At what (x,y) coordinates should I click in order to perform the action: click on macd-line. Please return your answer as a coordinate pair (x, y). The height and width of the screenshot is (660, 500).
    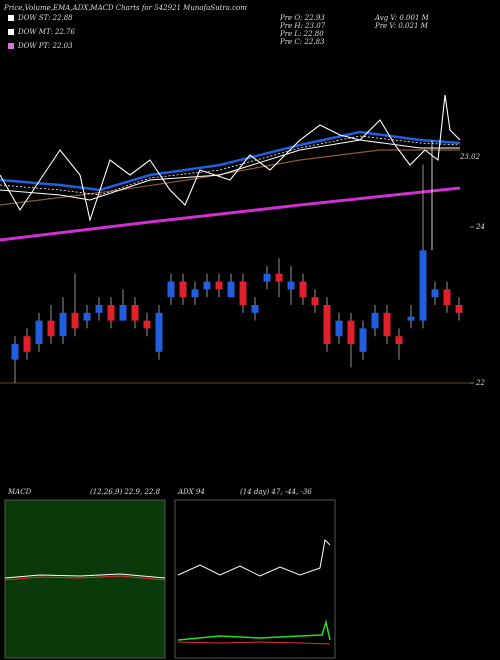
    Looking at the image, I should click on (85, 576).